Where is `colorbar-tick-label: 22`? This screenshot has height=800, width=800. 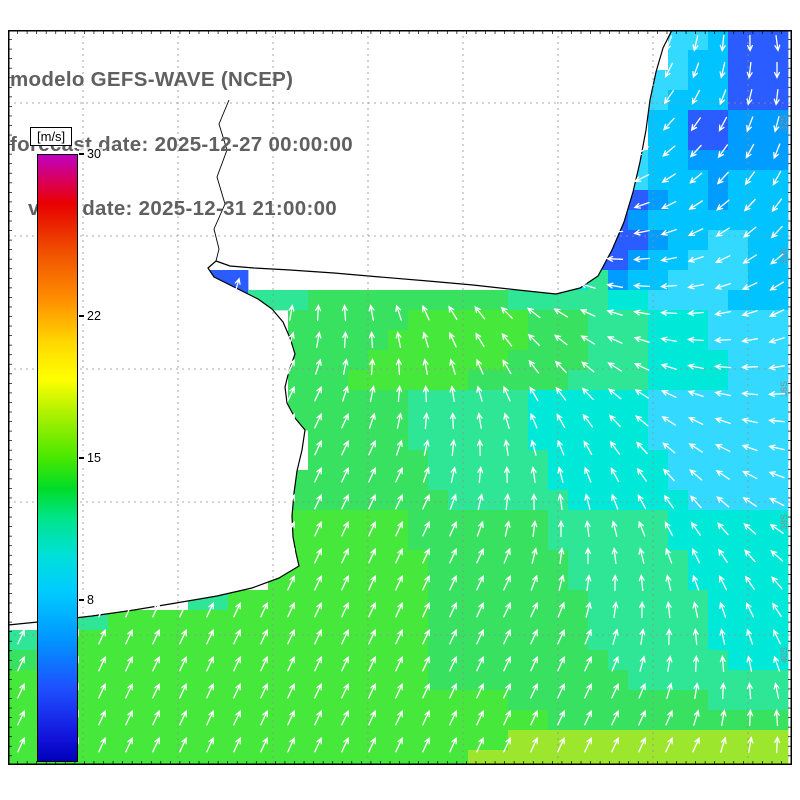
colorbar-tick-label: 22 is located at coordinates (91, 316).